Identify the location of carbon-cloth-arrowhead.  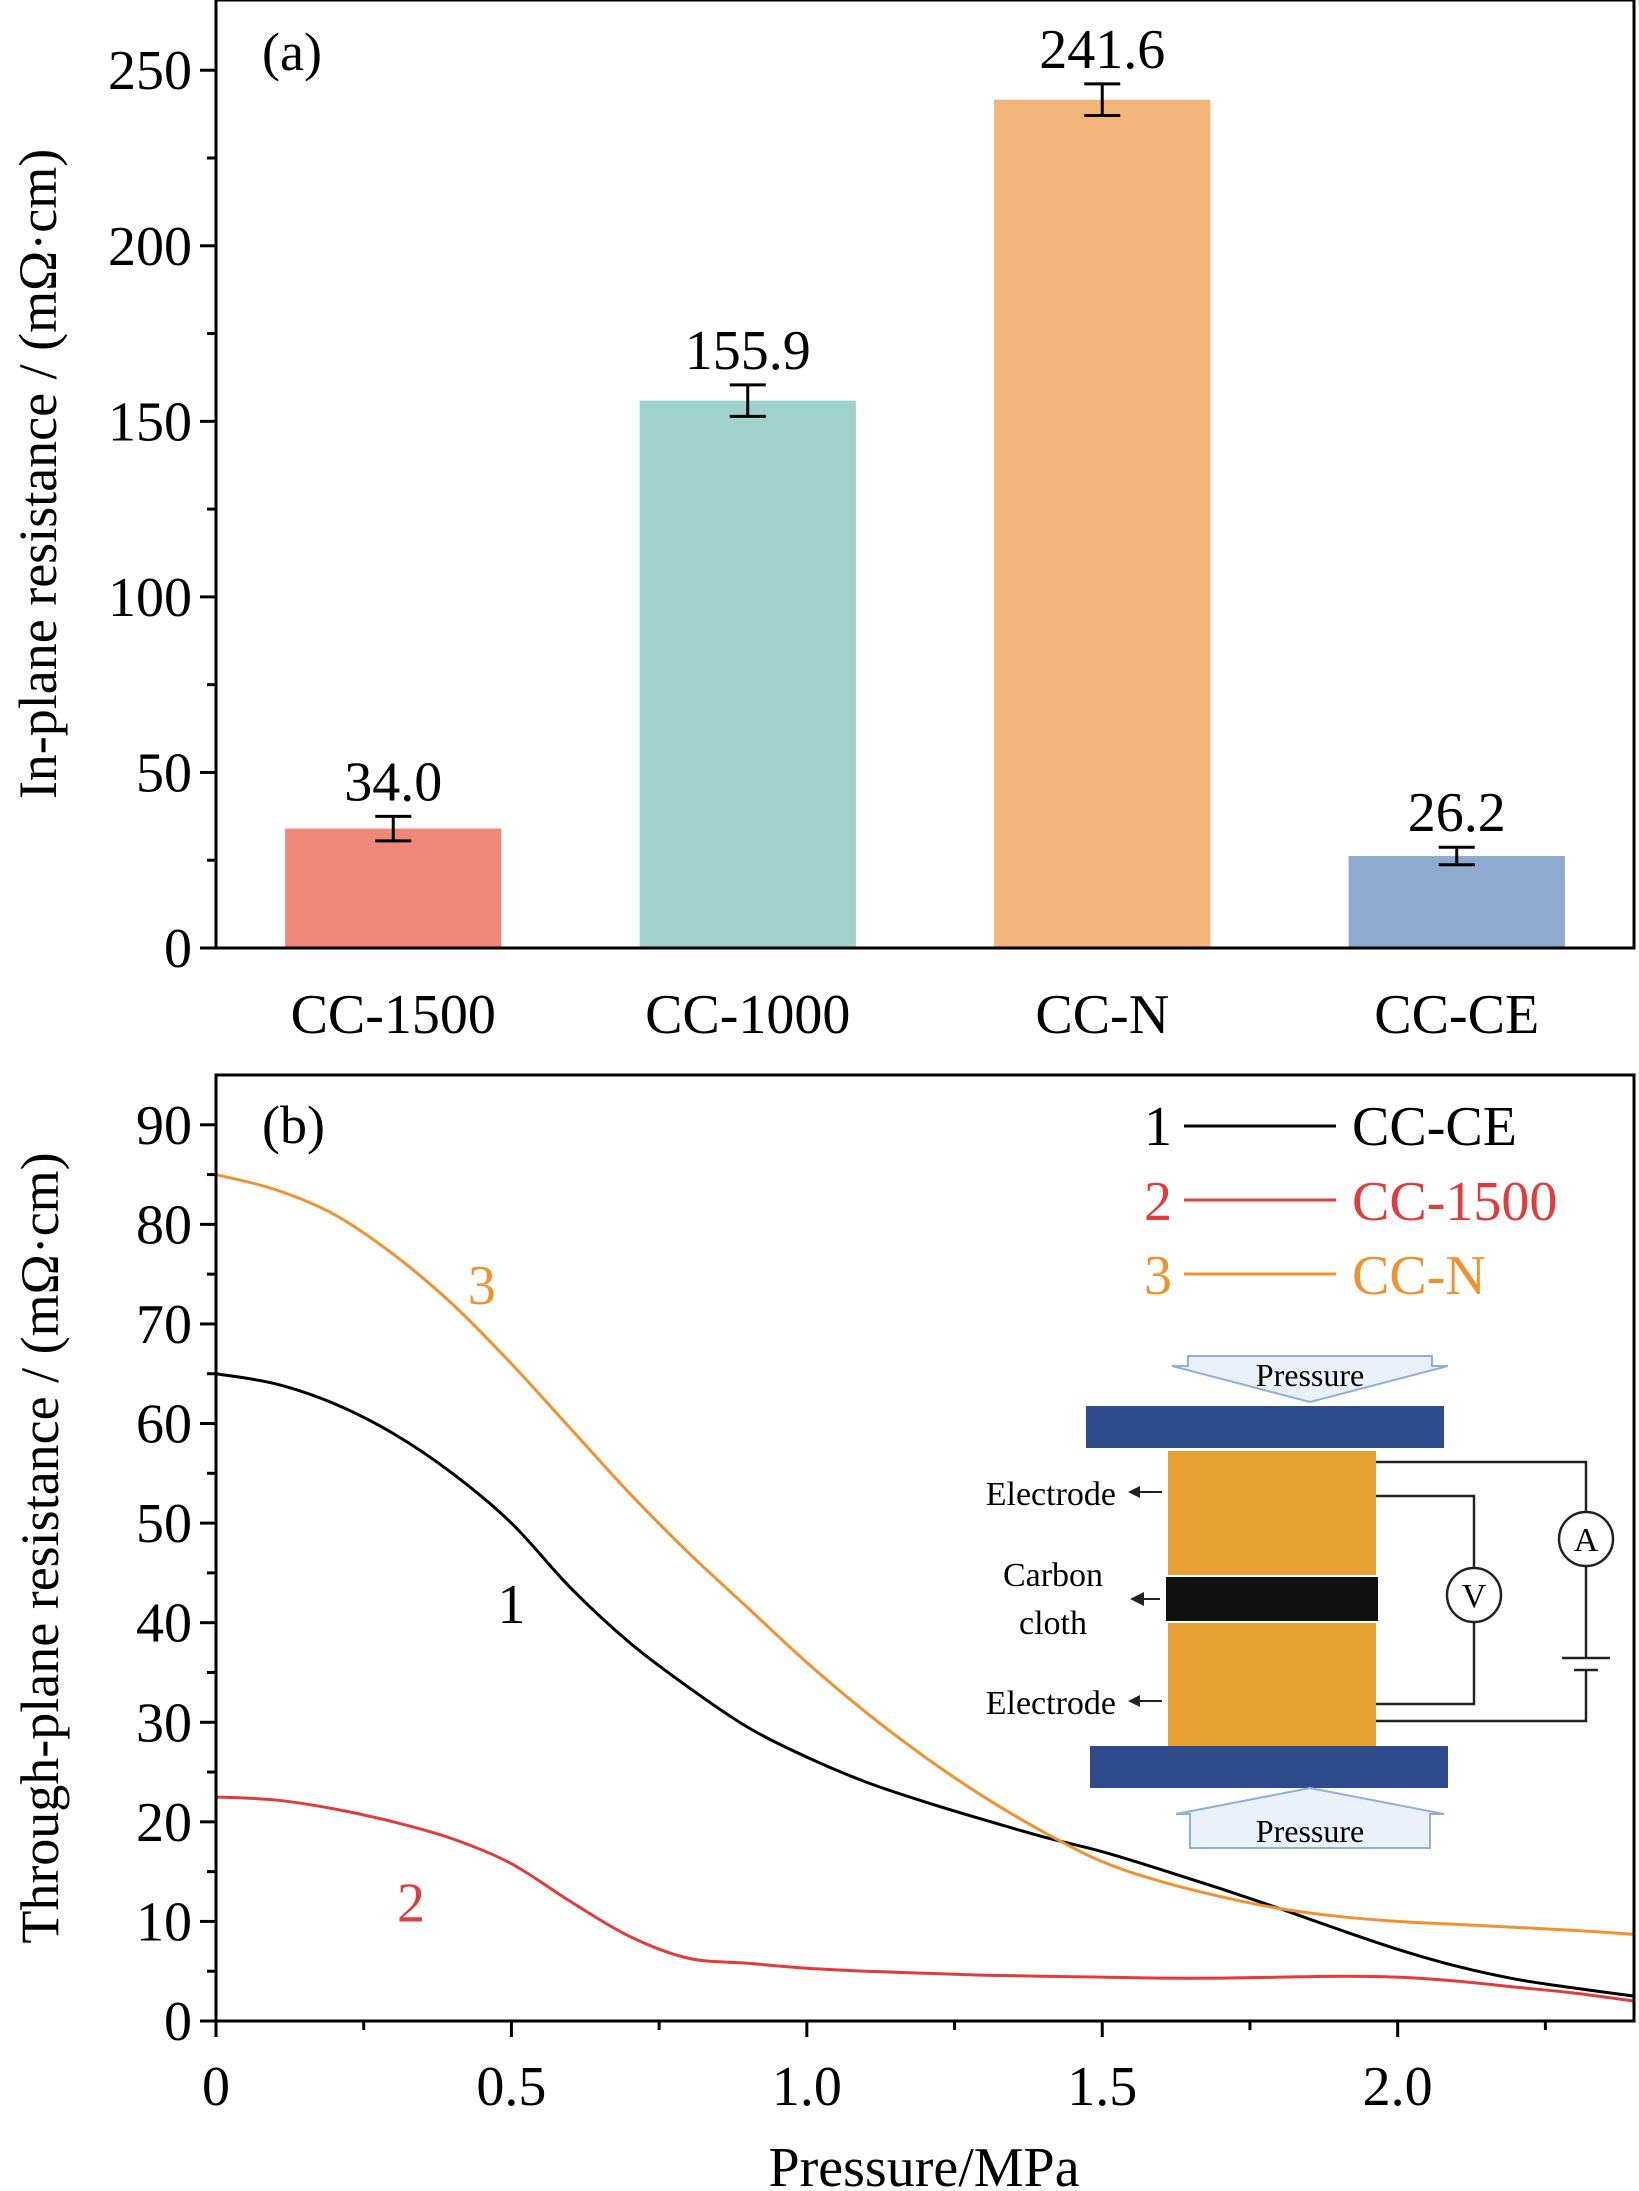
(1137, 1599).